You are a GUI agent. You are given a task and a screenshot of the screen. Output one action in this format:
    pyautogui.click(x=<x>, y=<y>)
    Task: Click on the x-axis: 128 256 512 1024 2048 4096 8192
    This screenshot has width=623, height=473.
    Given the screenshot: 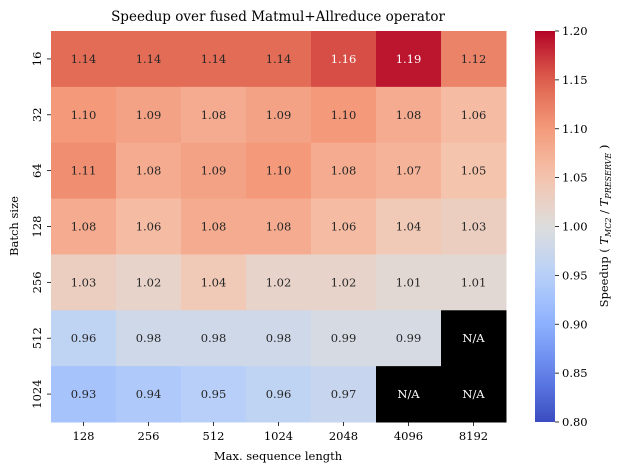 What is the action you would take?
    pyautogui.click(x=280, y=432)
    